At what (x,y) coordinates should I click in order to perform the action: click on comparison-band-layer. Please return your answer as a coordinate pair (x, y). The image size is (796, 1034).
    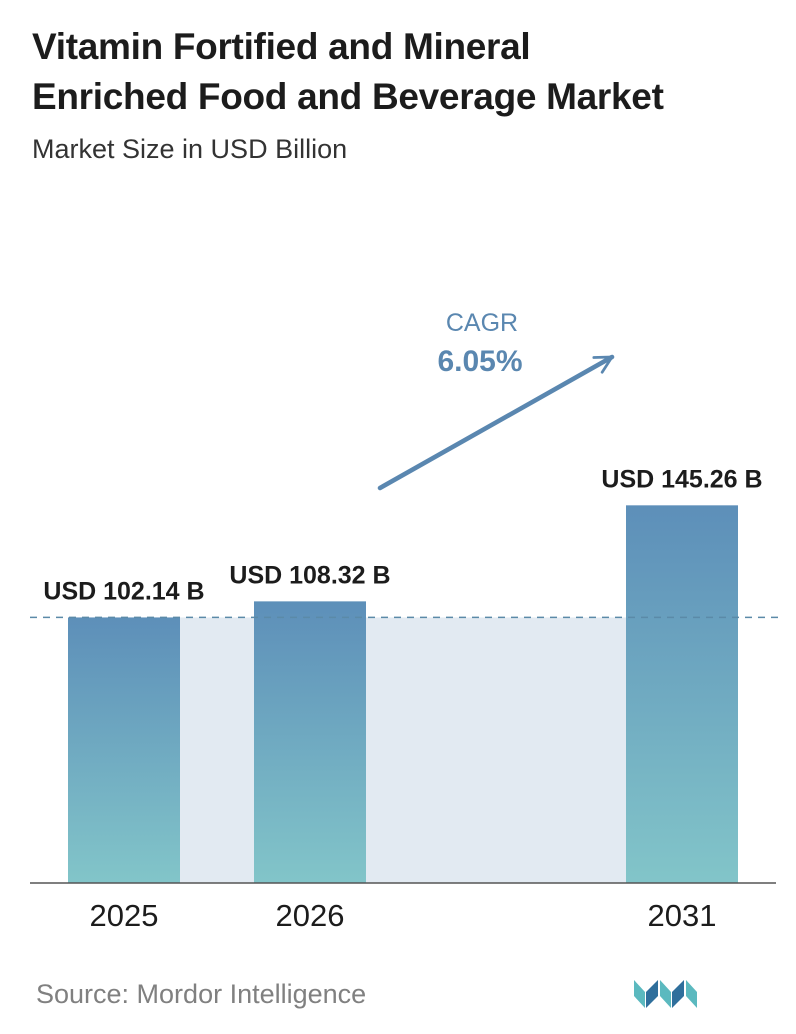
    Looking at the image, I should click on (403, 750).